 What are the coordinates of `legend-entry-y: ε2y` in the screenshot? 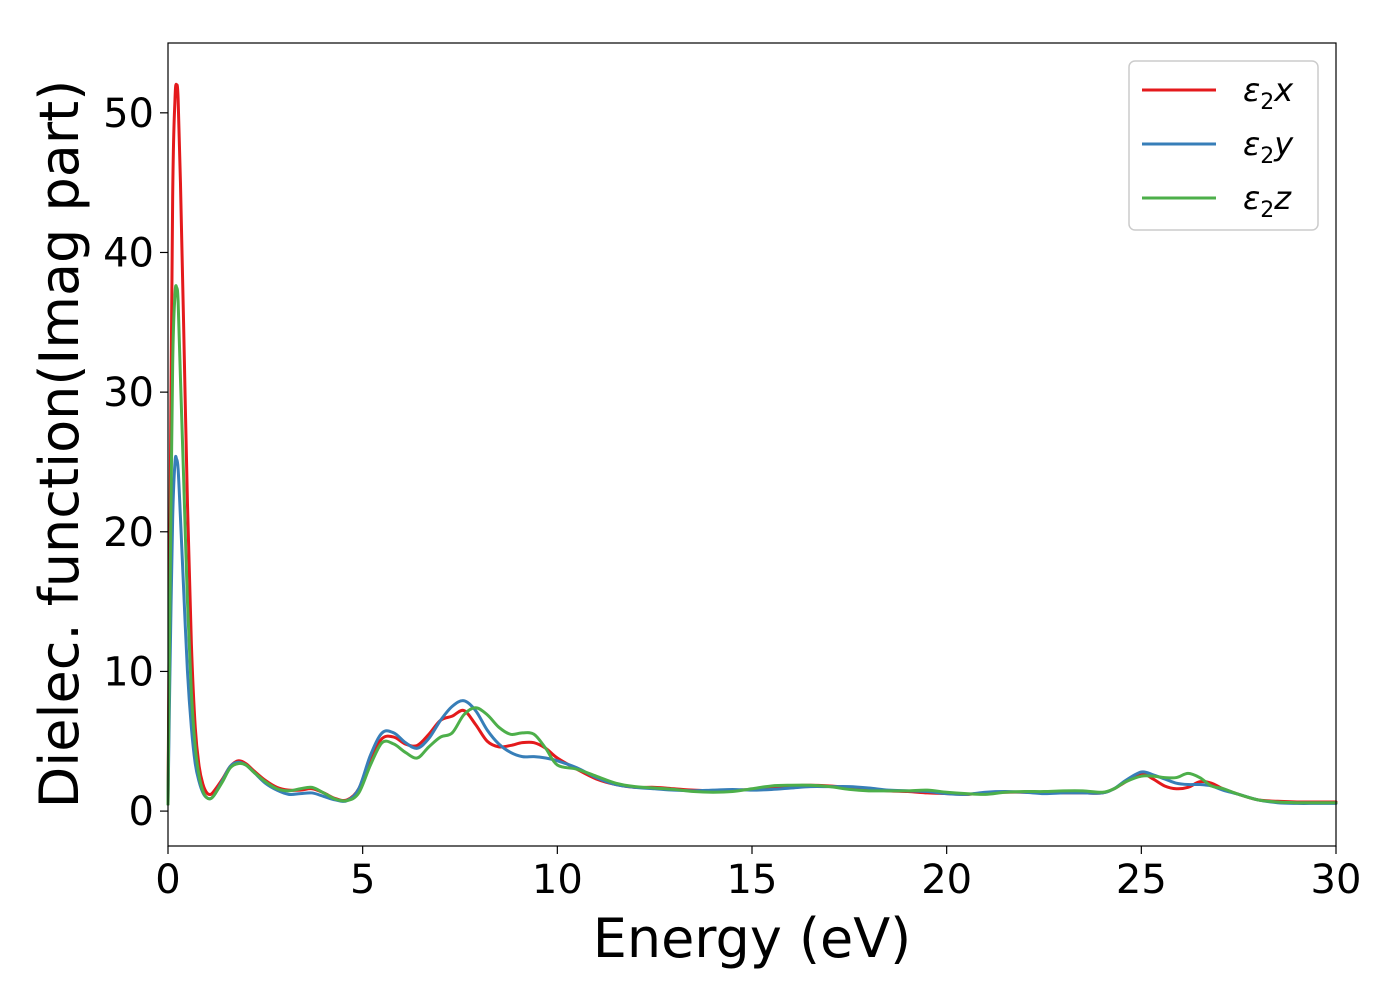 It's located at (1268, 147).